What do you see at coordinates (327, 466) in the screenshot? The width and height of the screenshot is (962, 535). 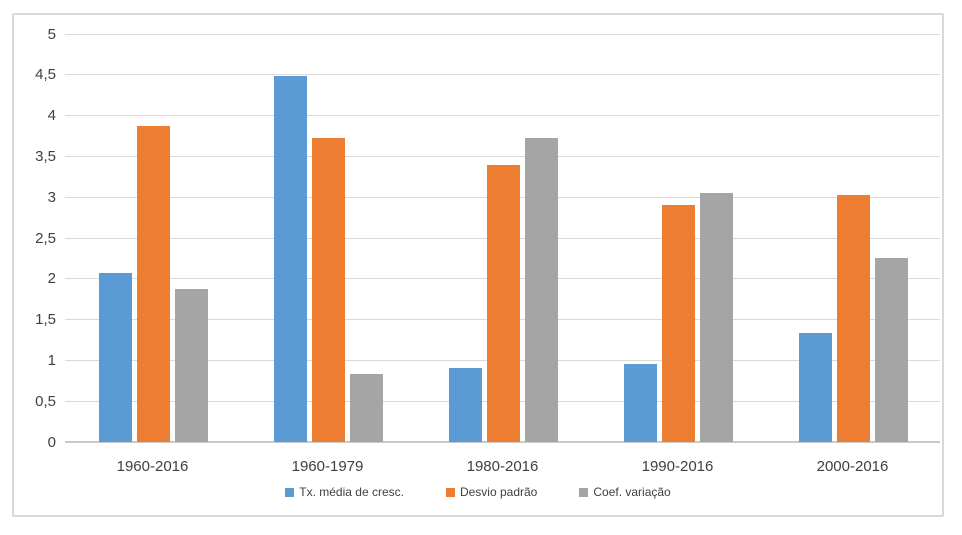 I see `x-category-label: 1960-1979` at bounding box center [327, 466].